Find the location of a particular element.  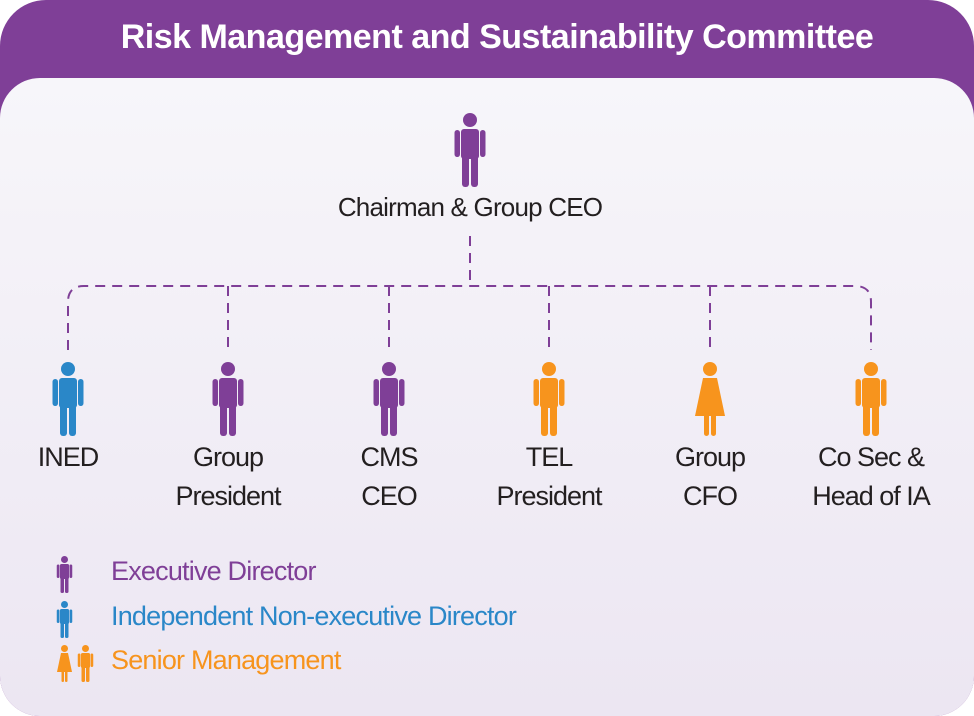

member-label-line1: Co Sec & is located at coordinates (871, 457).